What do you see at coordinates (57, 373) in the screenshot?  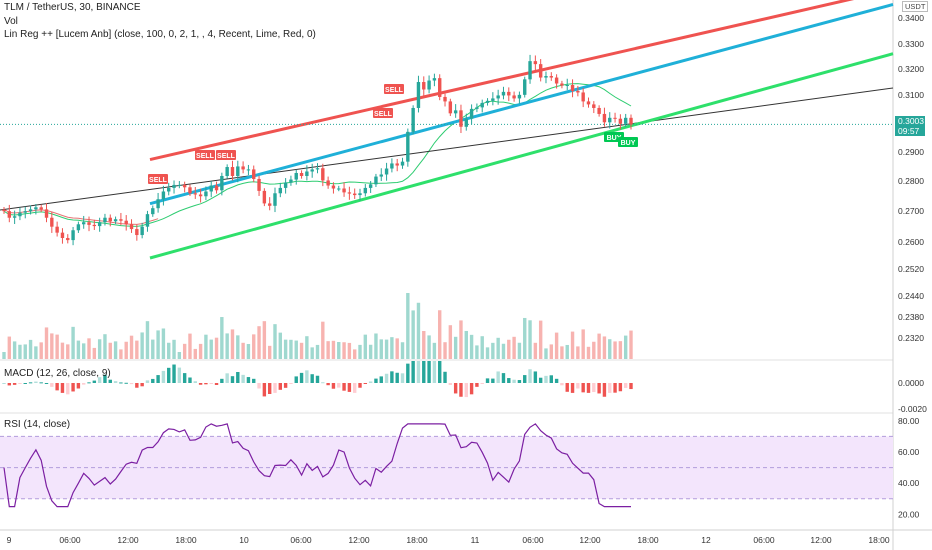 I see `macd-label: MACD (12, 26, close, 9)` at bounding box center [57, 373].